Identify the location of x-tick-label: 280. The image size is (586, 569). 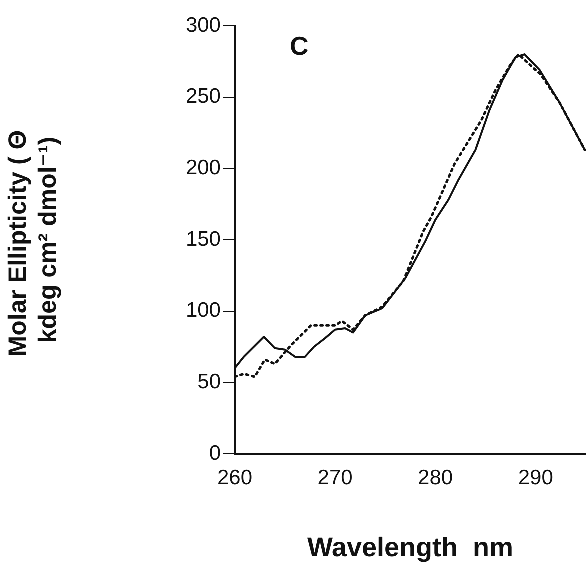
(436, 478).